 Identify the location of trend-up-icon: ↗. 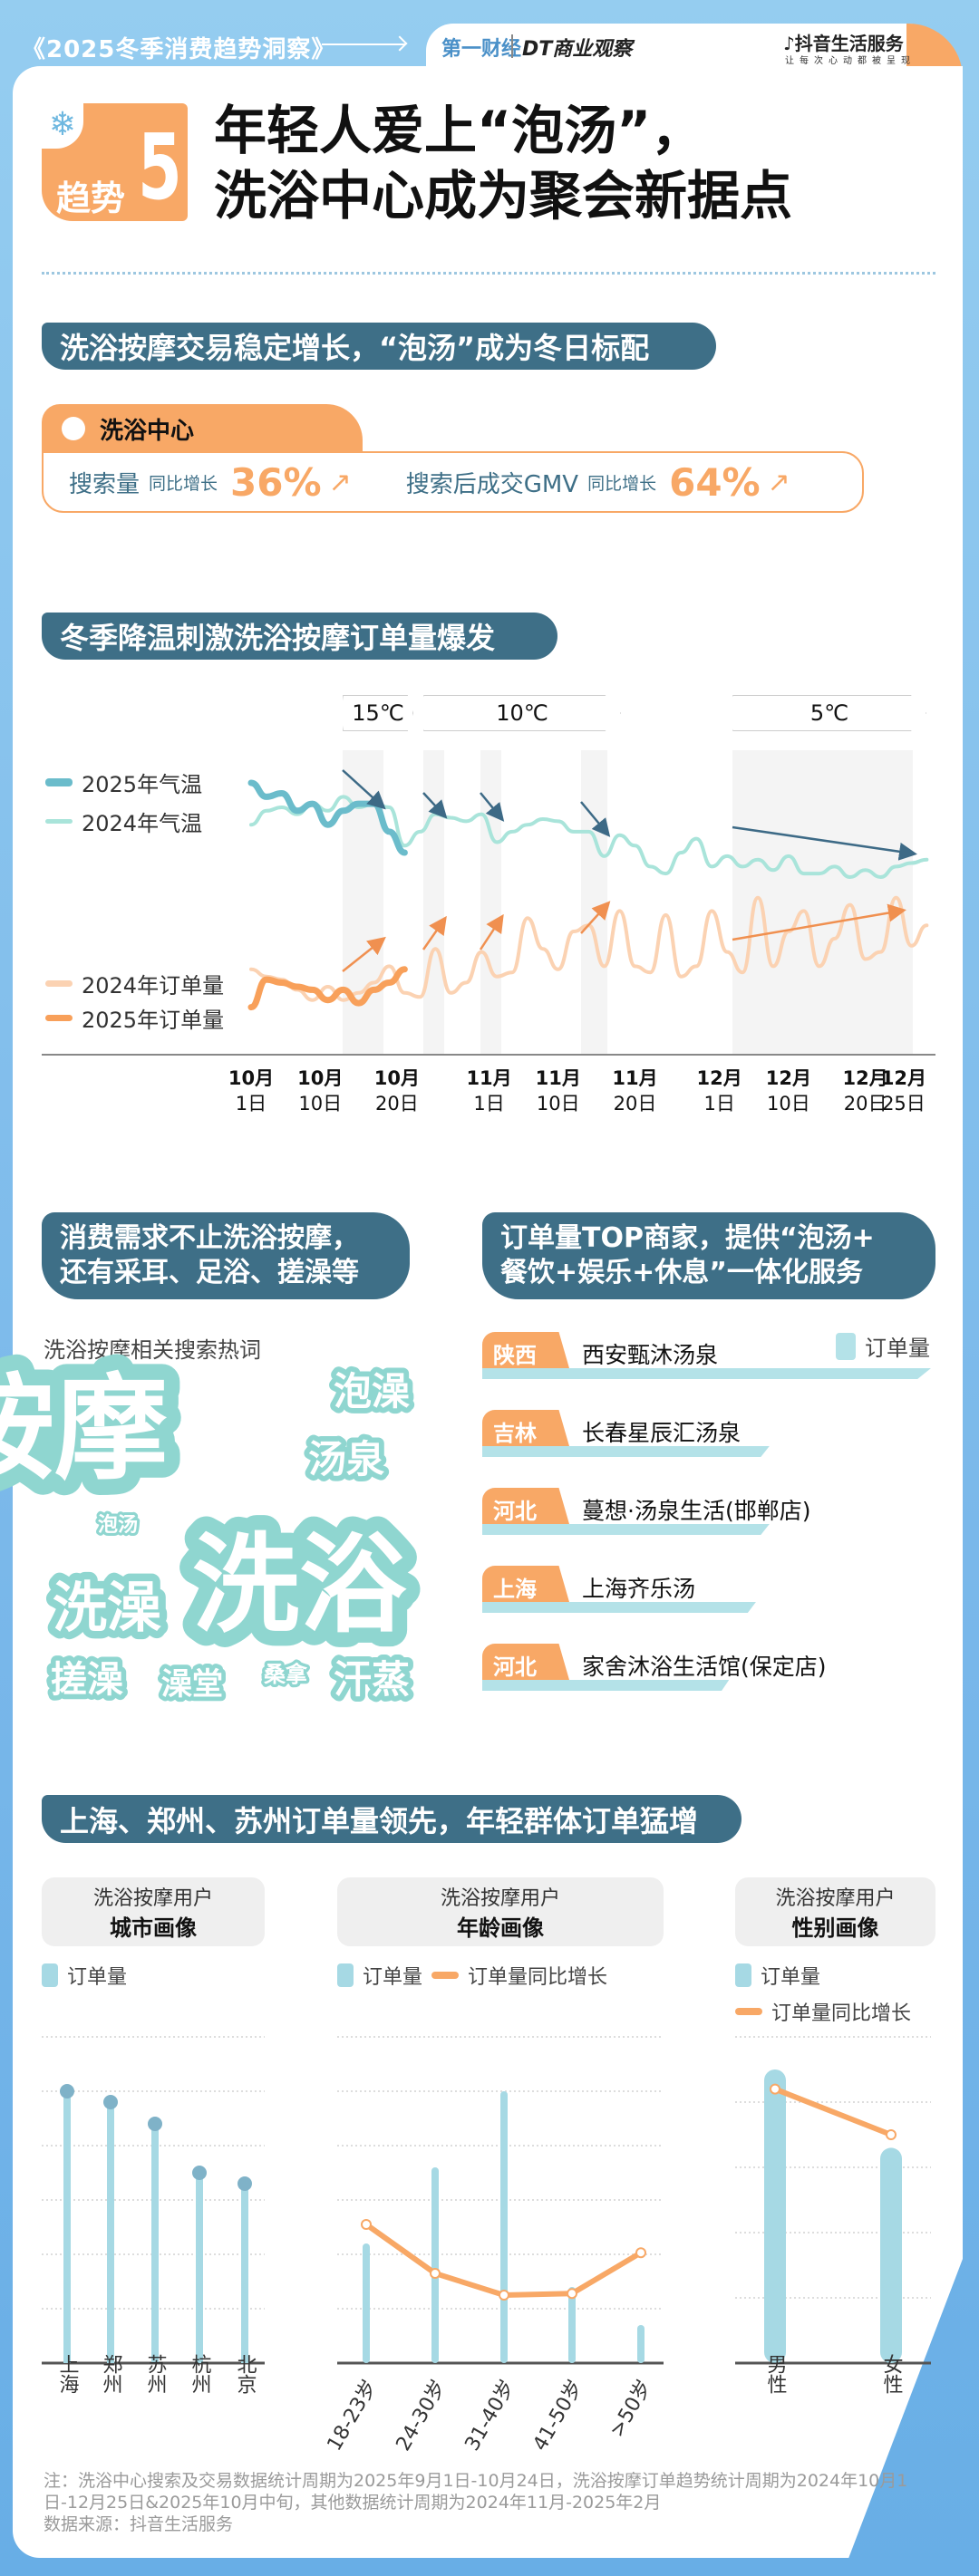
(340, 482).